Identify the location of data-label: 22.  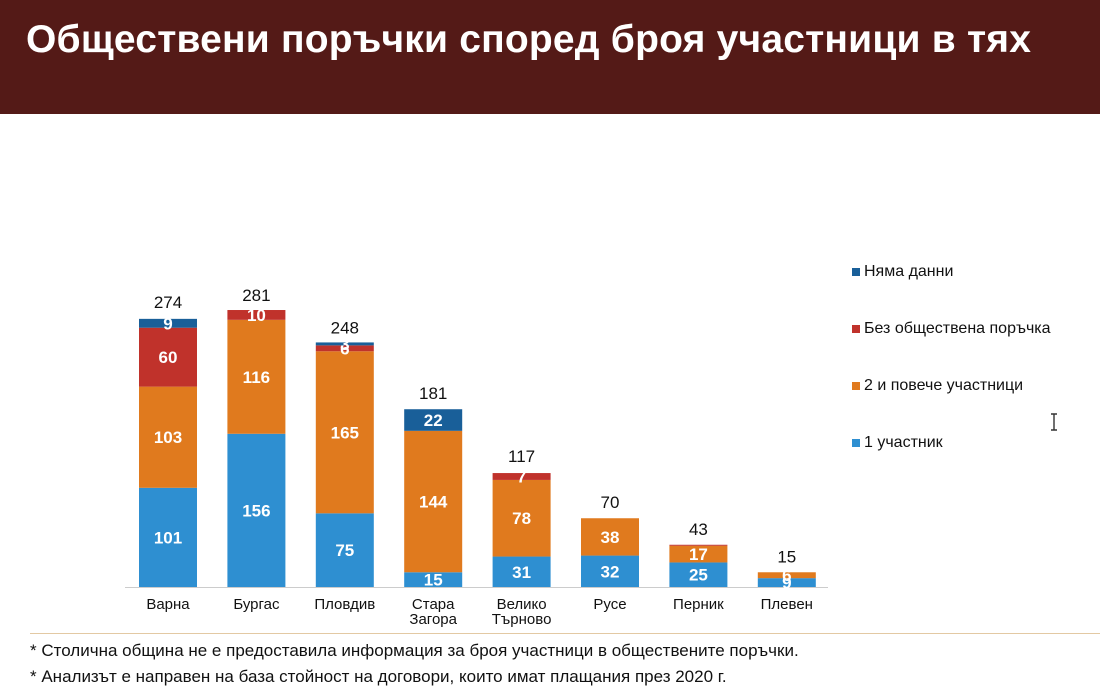
(433, 420).